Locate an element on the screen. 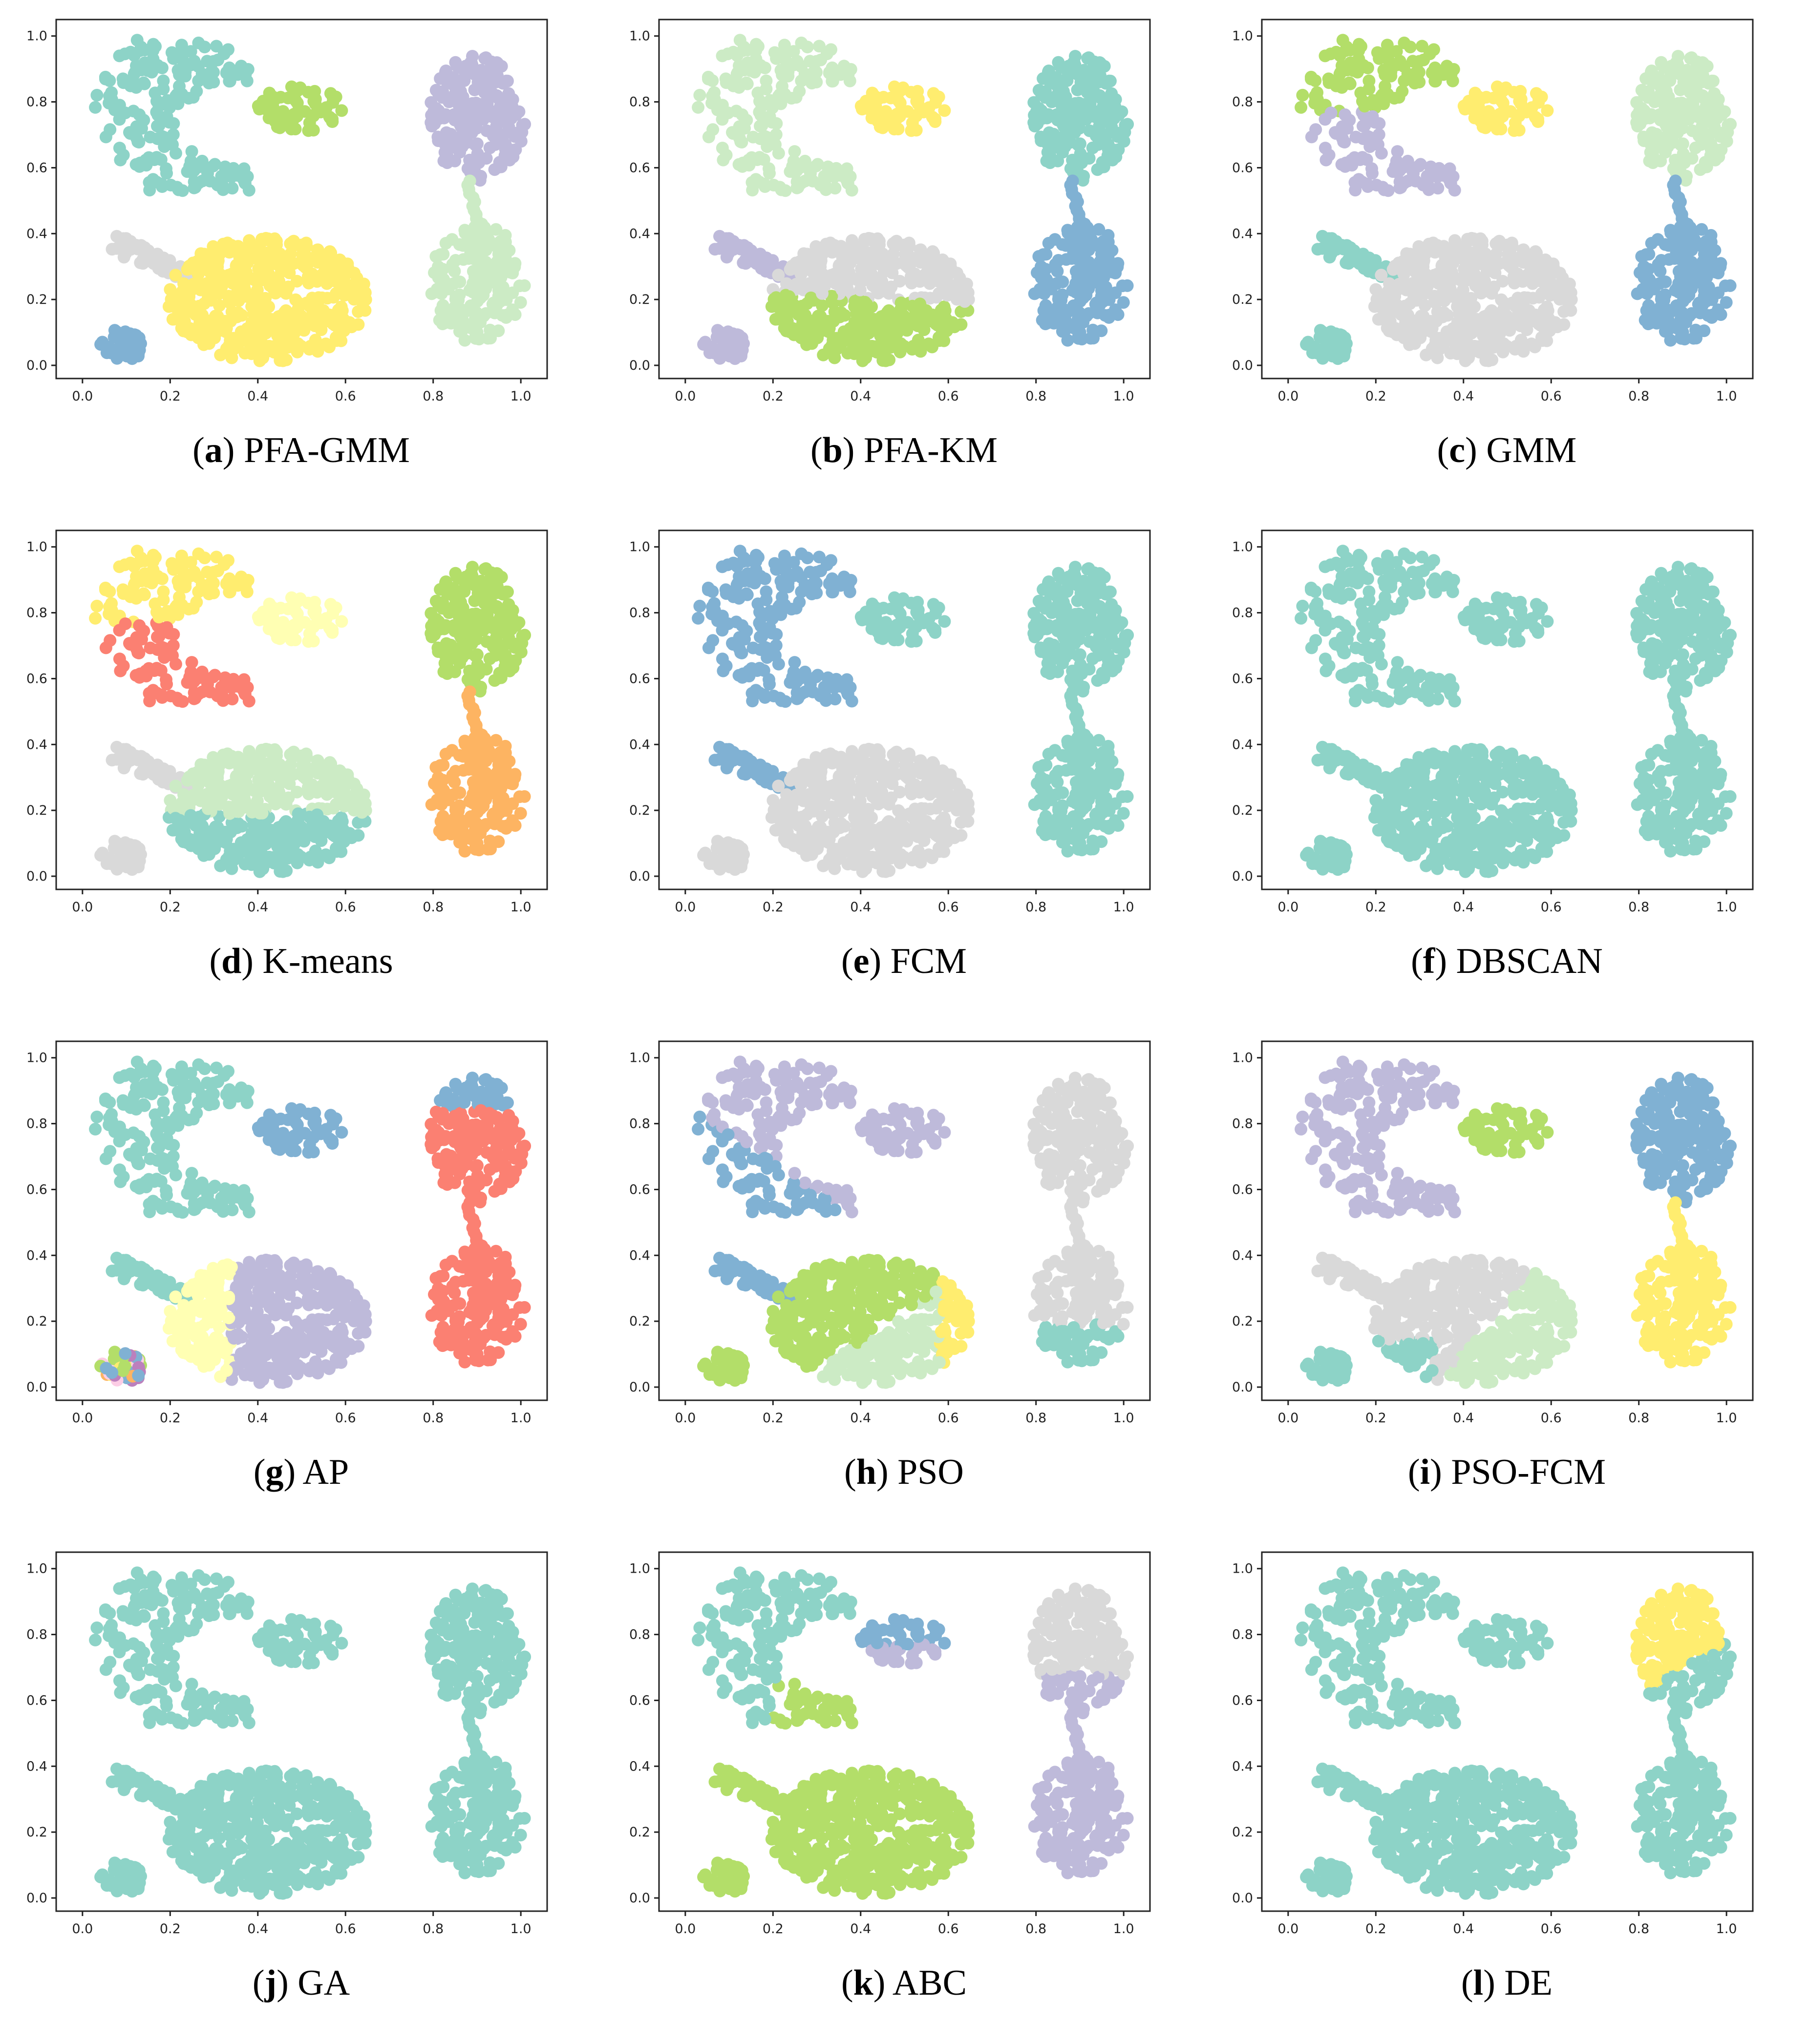  y-tick-label: 0.8 is located at coordinates (36, 613).